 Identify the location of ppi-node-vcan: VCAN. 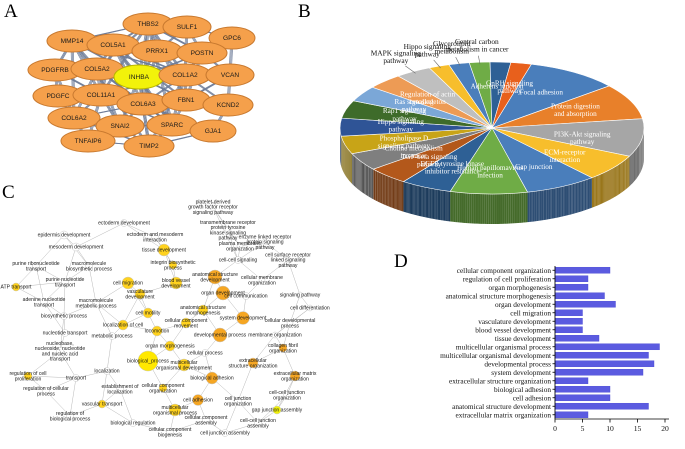
(230, 75).